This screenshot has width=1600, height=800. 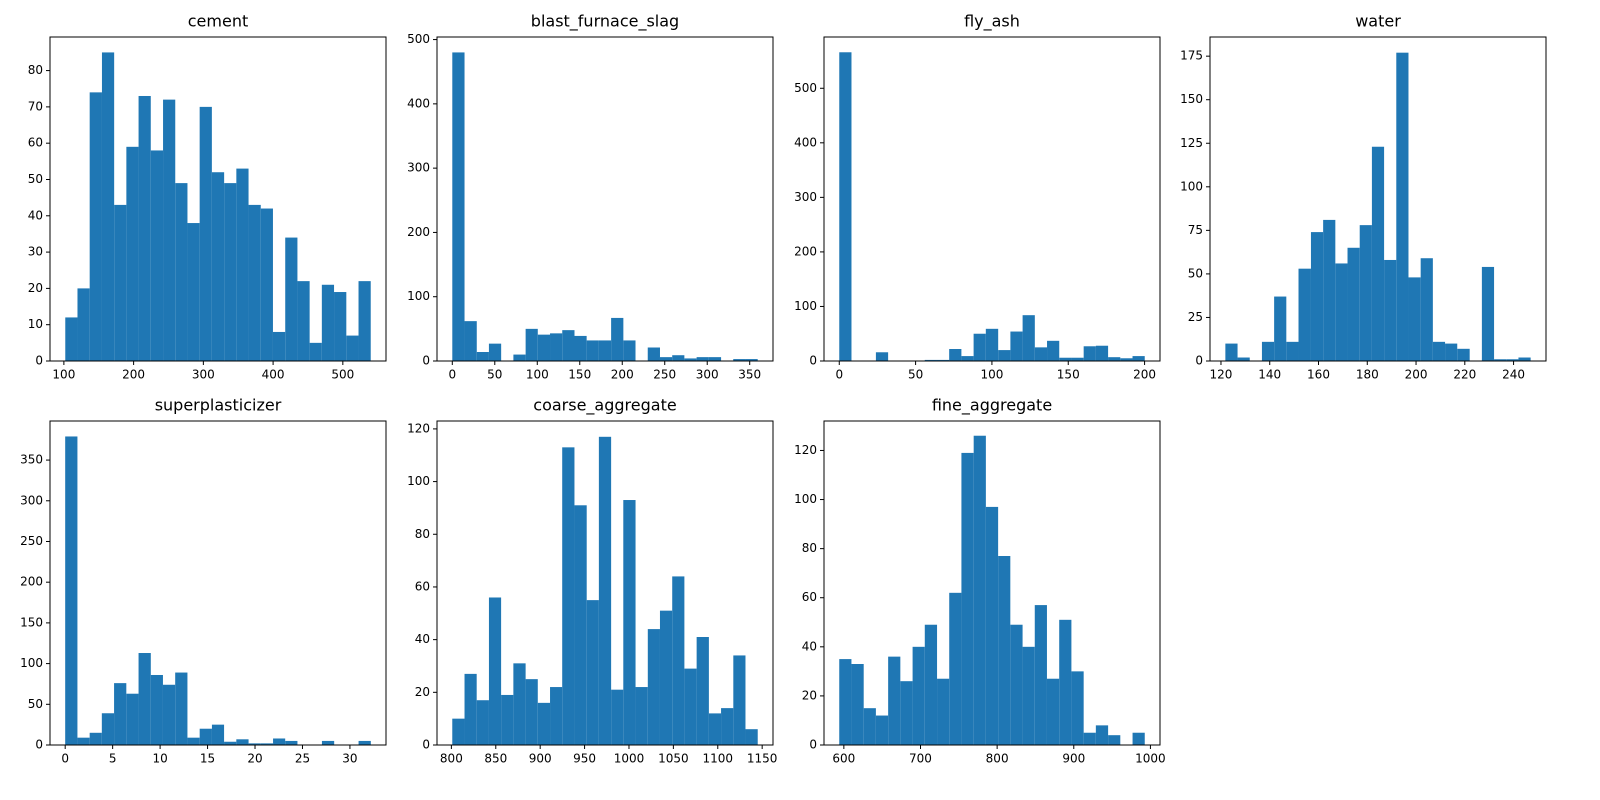 What do you see at coordinates (843, 759) in the screenshot?
I see `x-tick-label: 600` at bounding box center [843, 759].